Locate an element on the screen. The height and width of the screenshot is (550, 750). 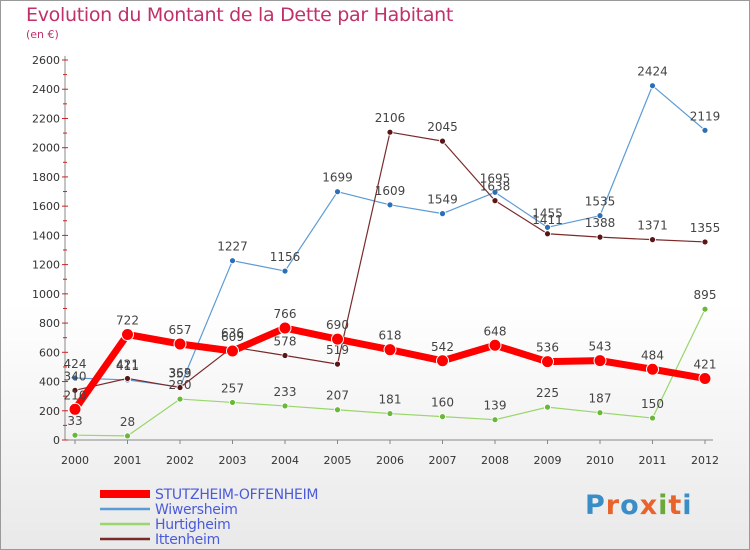
logo-letter: t is located at coordinates (675, 505).